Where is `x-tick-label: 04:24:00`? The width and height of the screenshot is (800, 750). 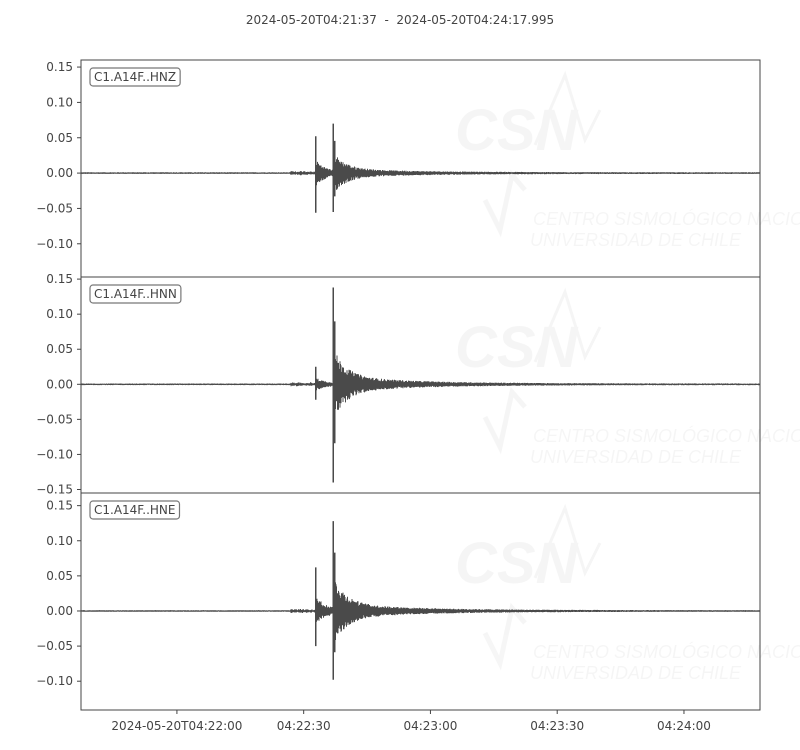
x-tick-label: 04:24:00 is located at coordinates (684, 726).